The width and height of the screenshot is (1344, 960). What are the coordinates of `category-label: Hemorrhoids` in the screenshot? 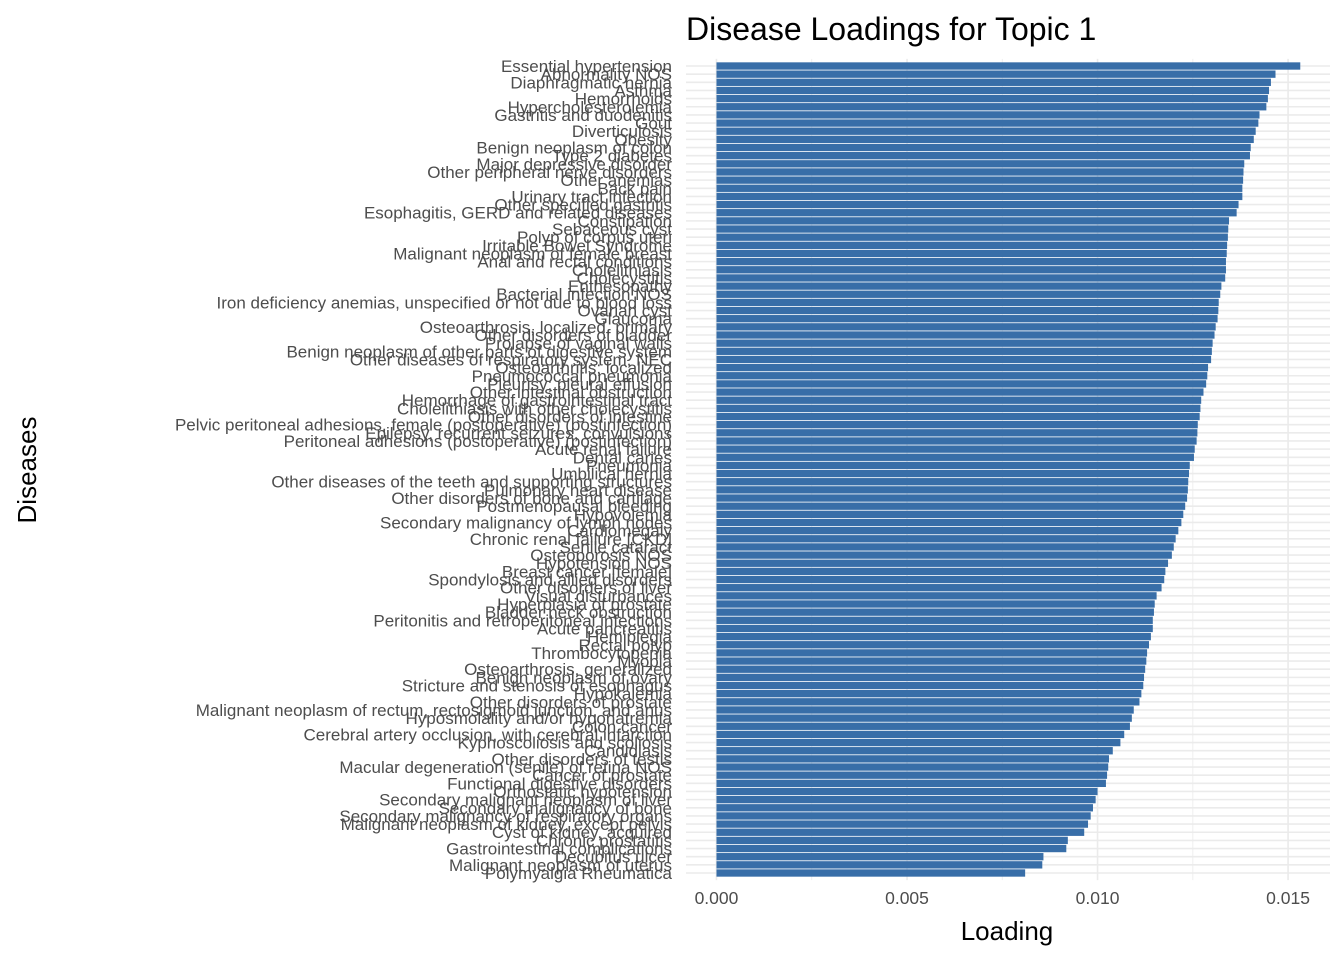 It's located at (623, 99).